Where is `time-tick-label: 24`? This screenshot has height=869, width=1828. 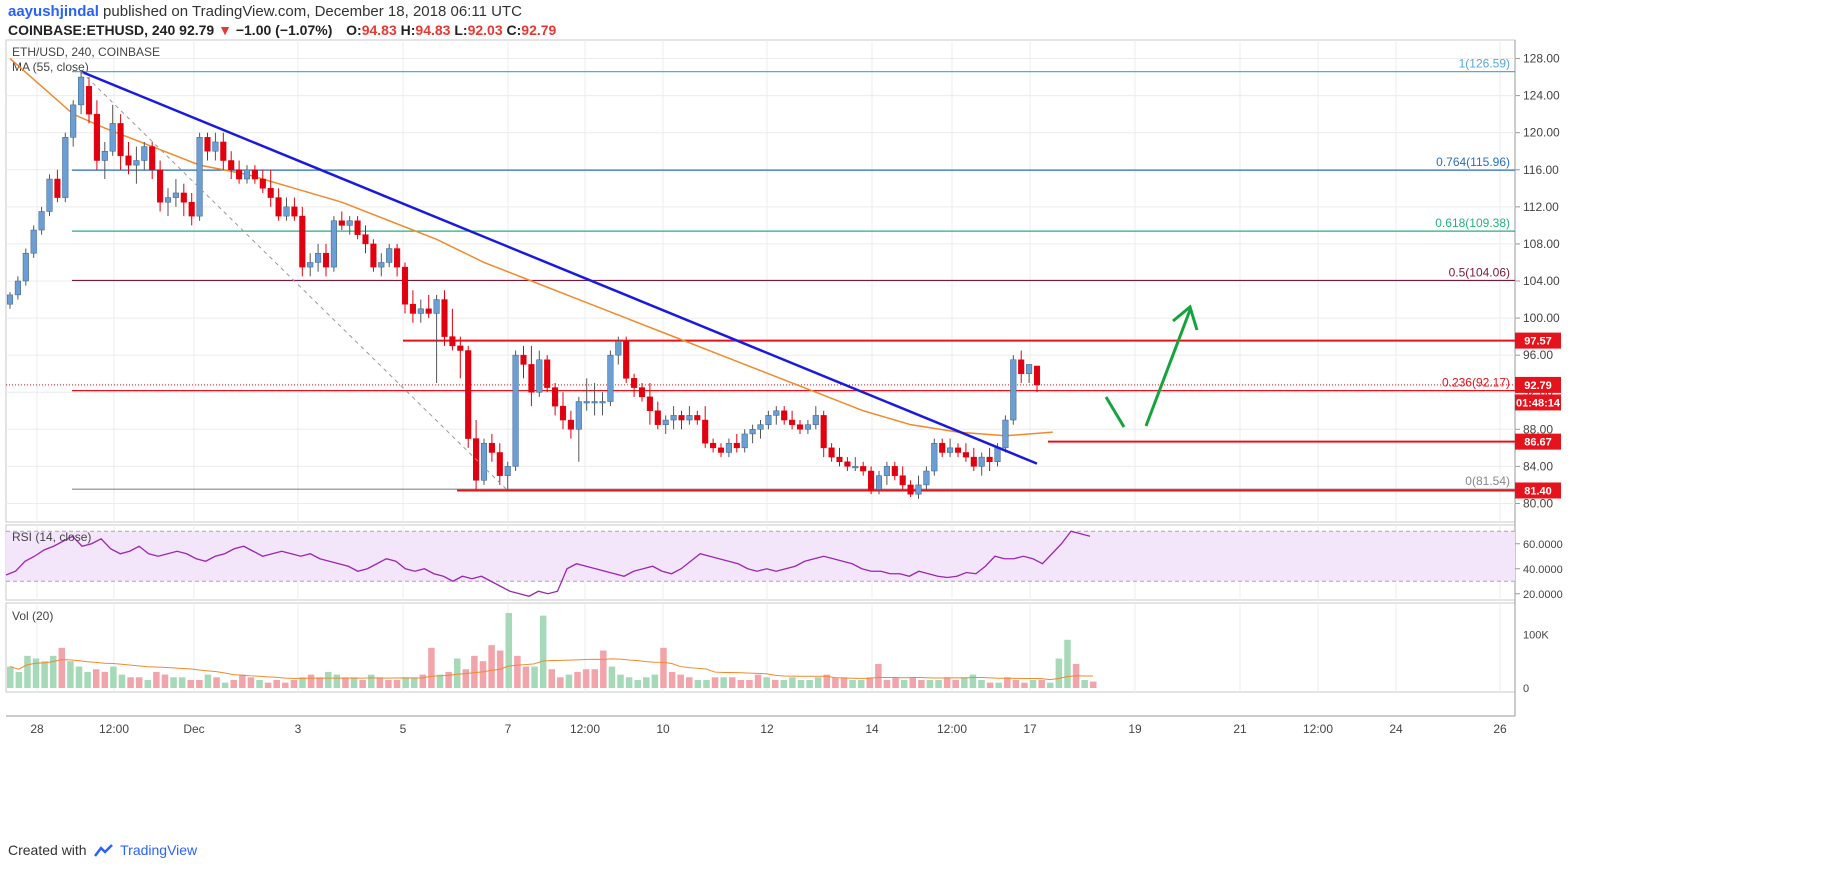 time-tick-label: 24 is located at coordinates (1396, 729).